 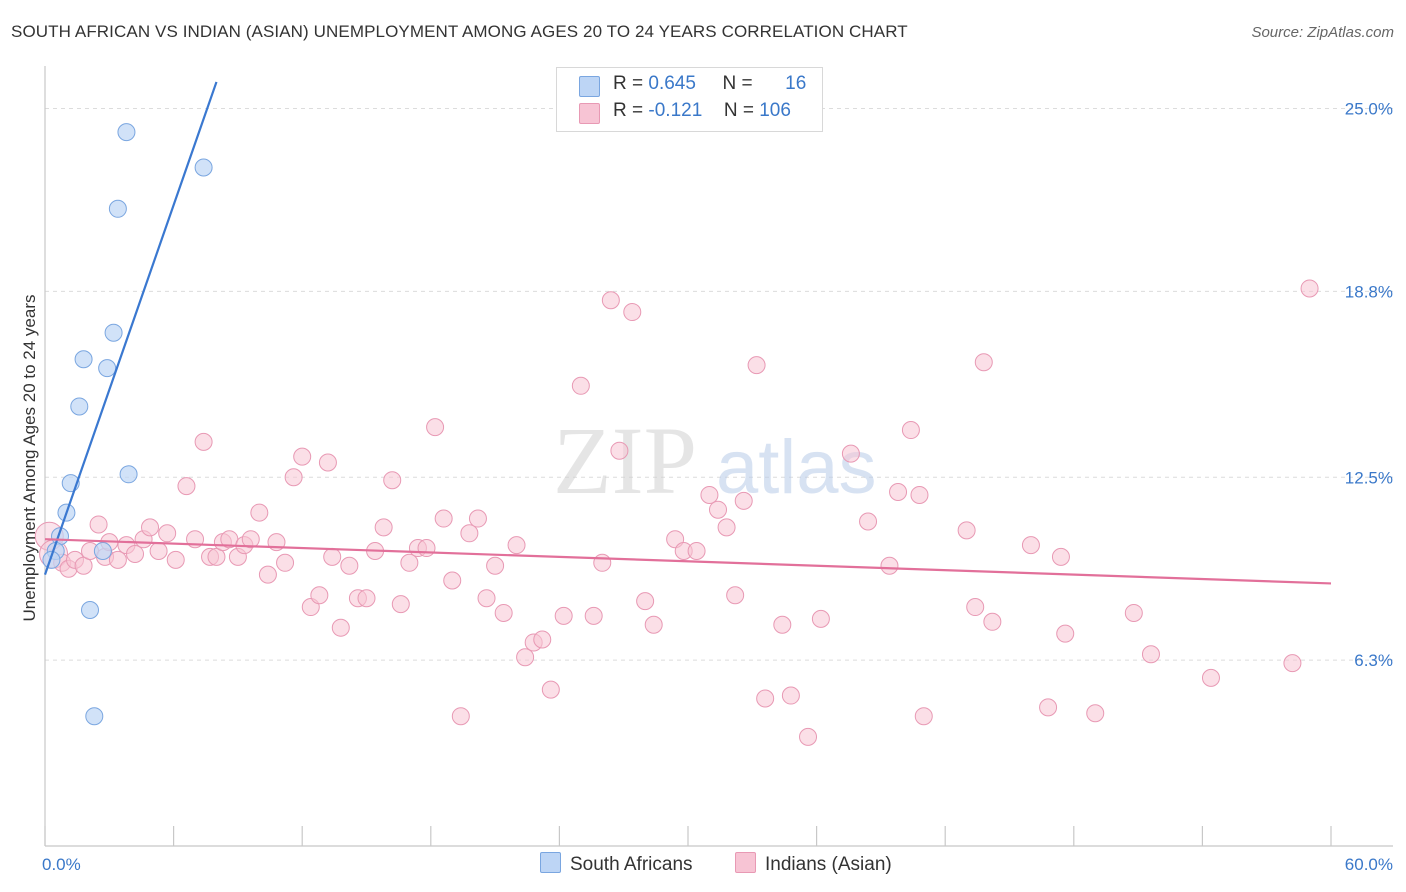 What do you see at coordinates (625, 460) in the screenshot?
I see `watermark-zip: ZIP` at bounding box center [625, 460].